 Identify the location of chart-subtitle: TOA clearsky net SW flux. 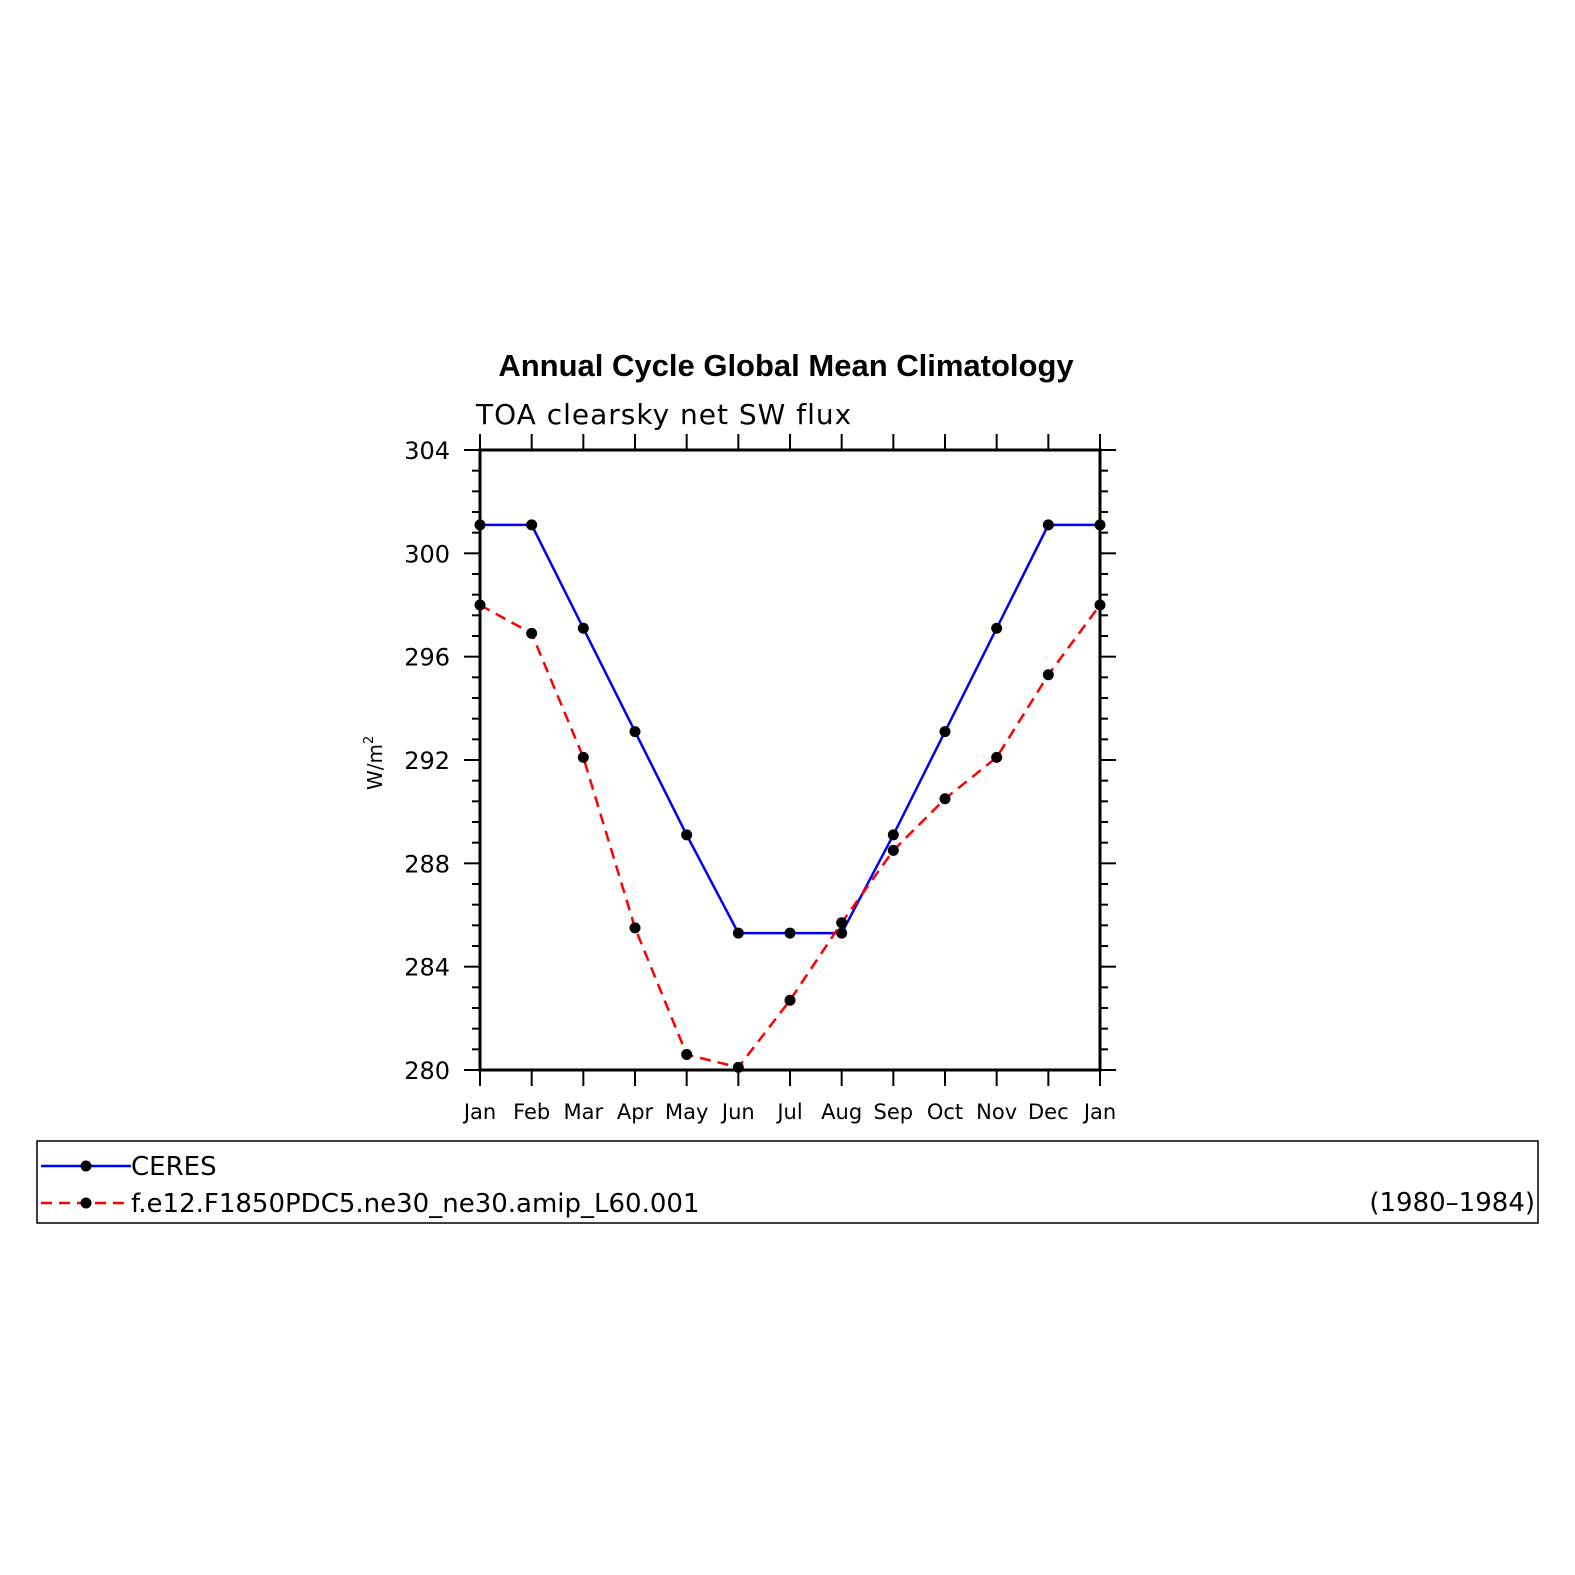
(663, 414).